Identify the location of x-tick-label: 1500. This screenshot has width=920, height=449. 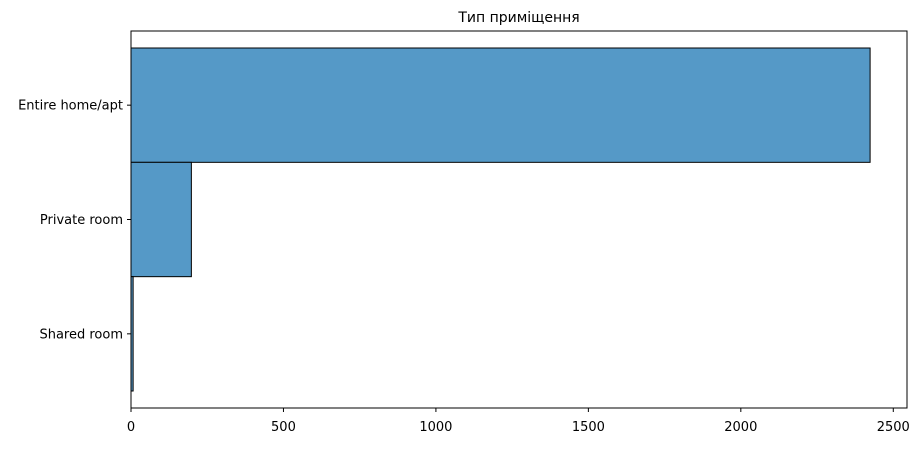
(588, 427).